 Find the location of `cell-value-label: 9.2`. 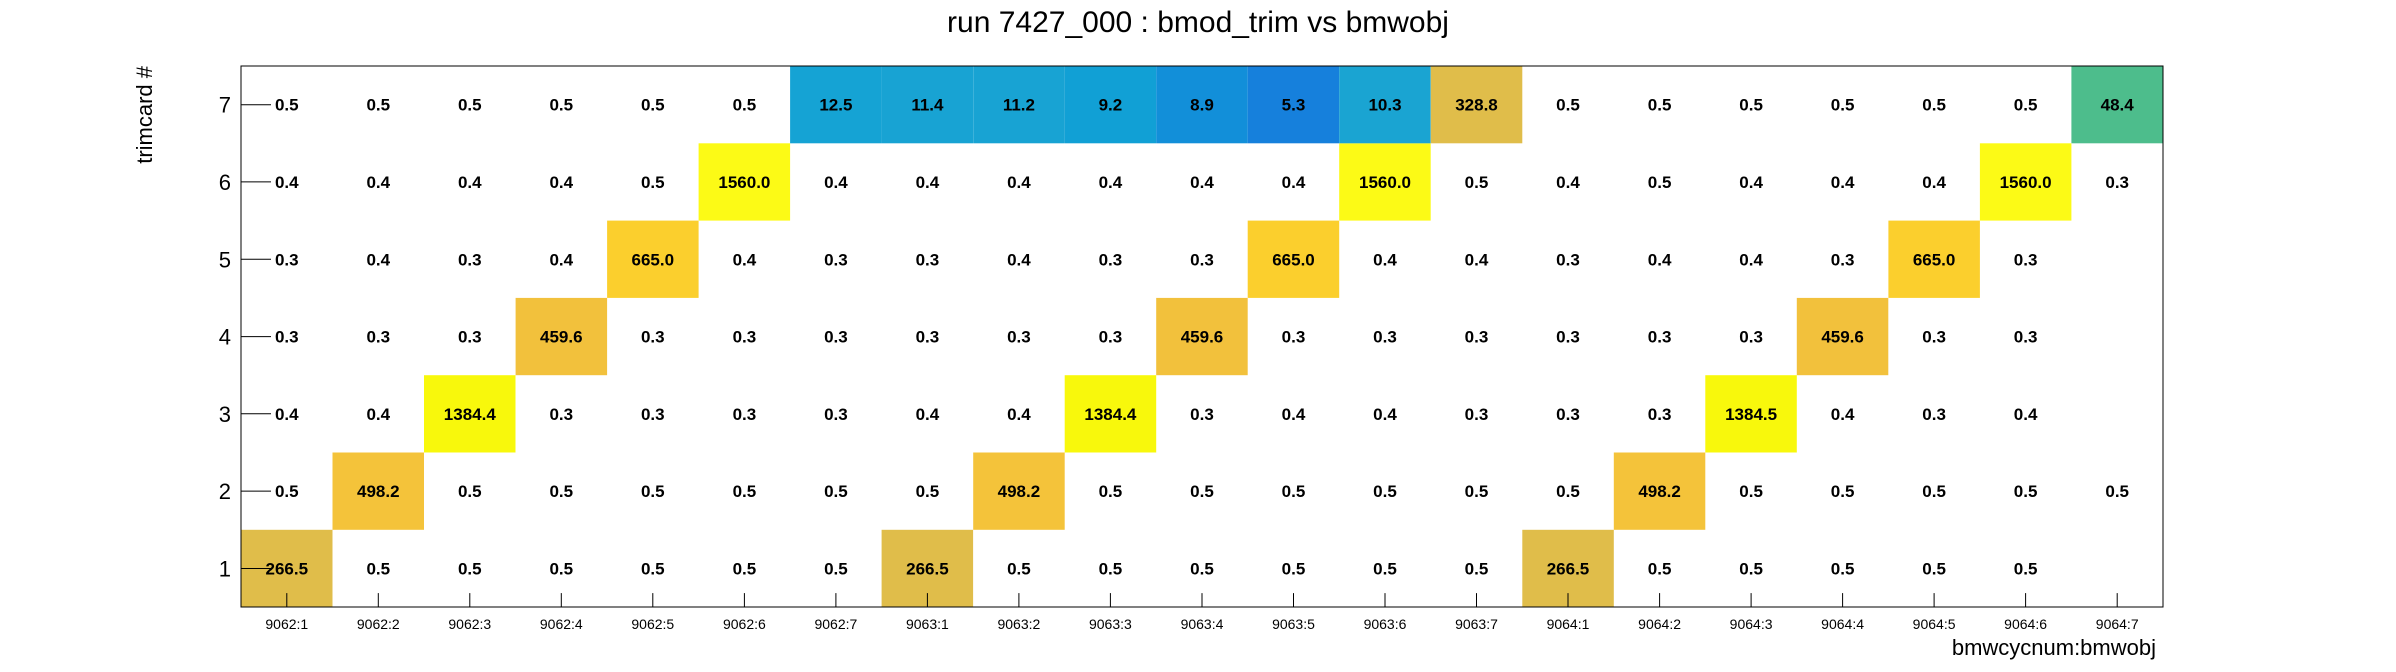

cell-value-label: 9.2 is located at coordinates (1111, 105).